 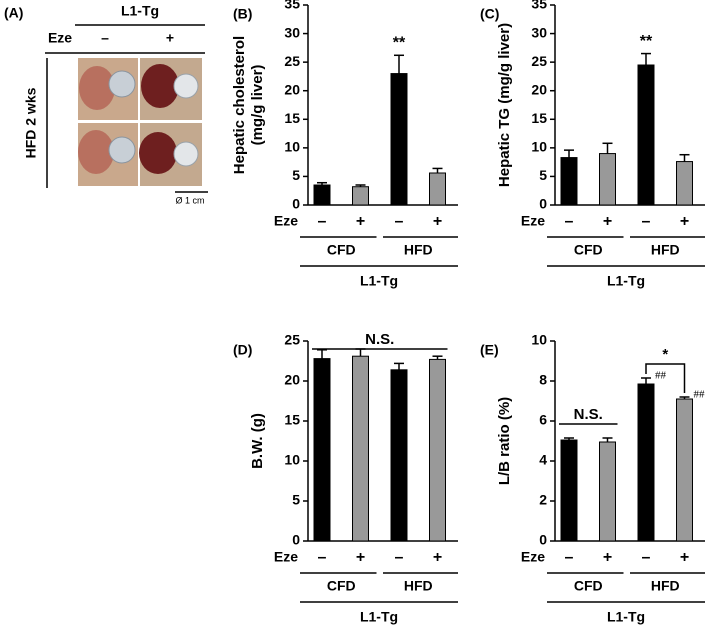 I want to click on scale-label: Ø 1 cm, so click(x=189, y=200).